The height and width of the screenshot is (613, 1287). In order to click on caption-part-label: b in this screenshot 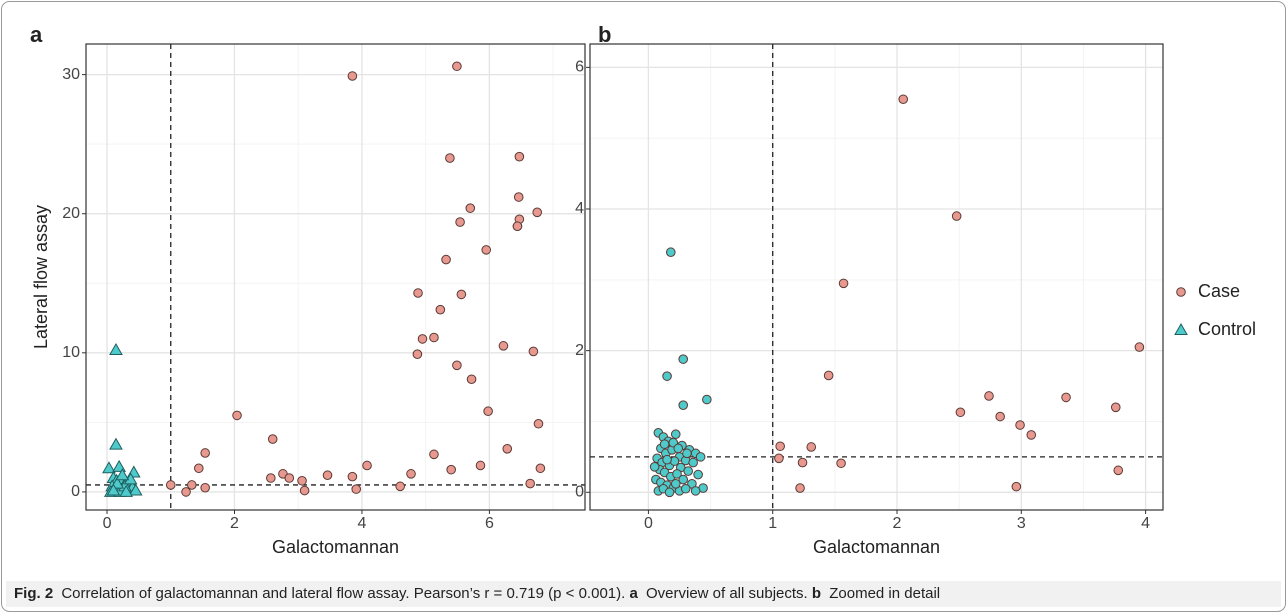, I will do `click(816, 593)`.